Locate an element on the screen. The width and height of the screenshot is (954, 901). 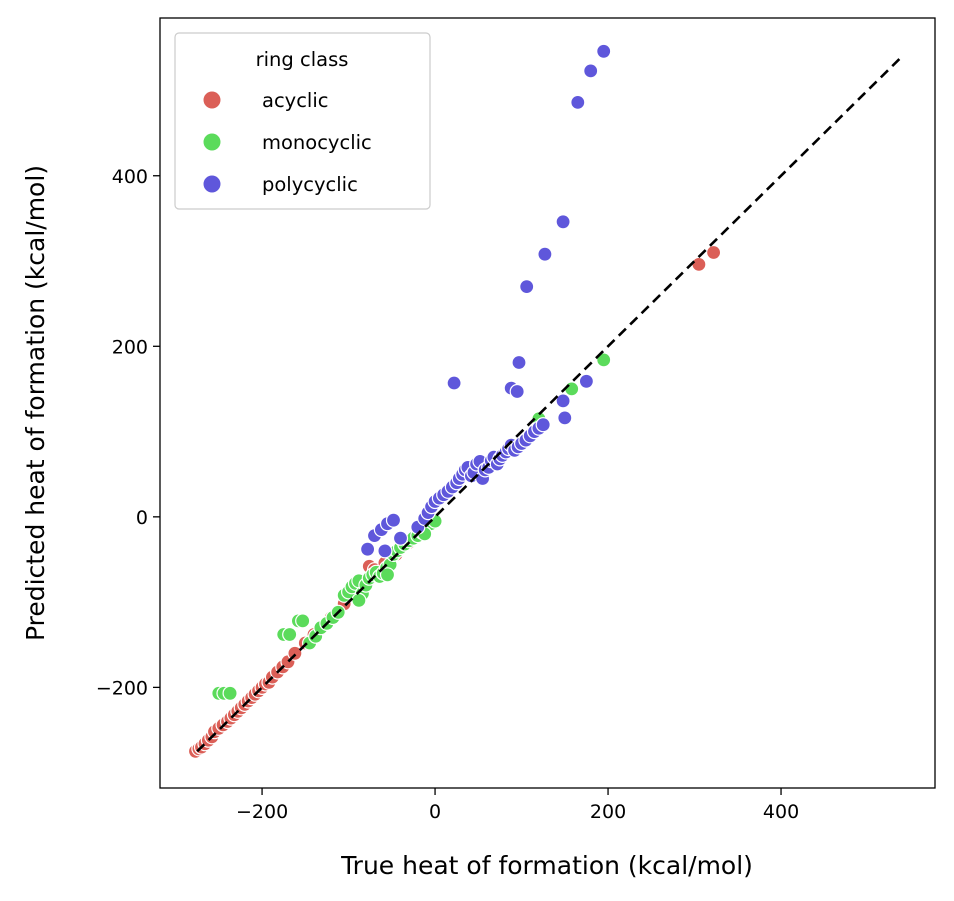
y-axis: −200 0 200 400 is located at coordinates (128, 432).